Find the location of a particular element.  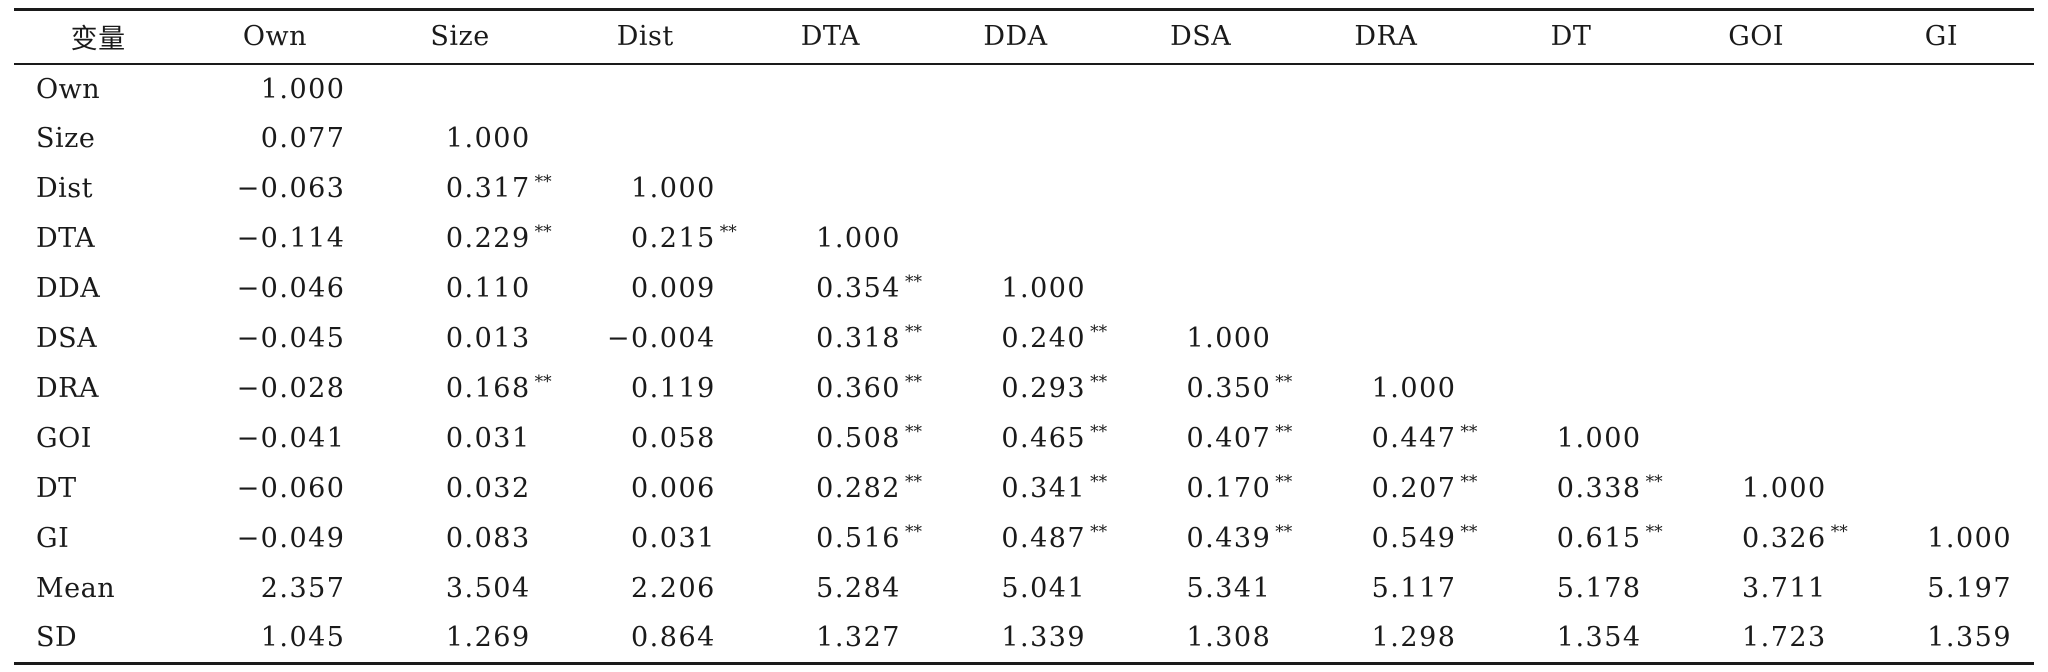

row-label: DDA is located at coordinates (68, 288).